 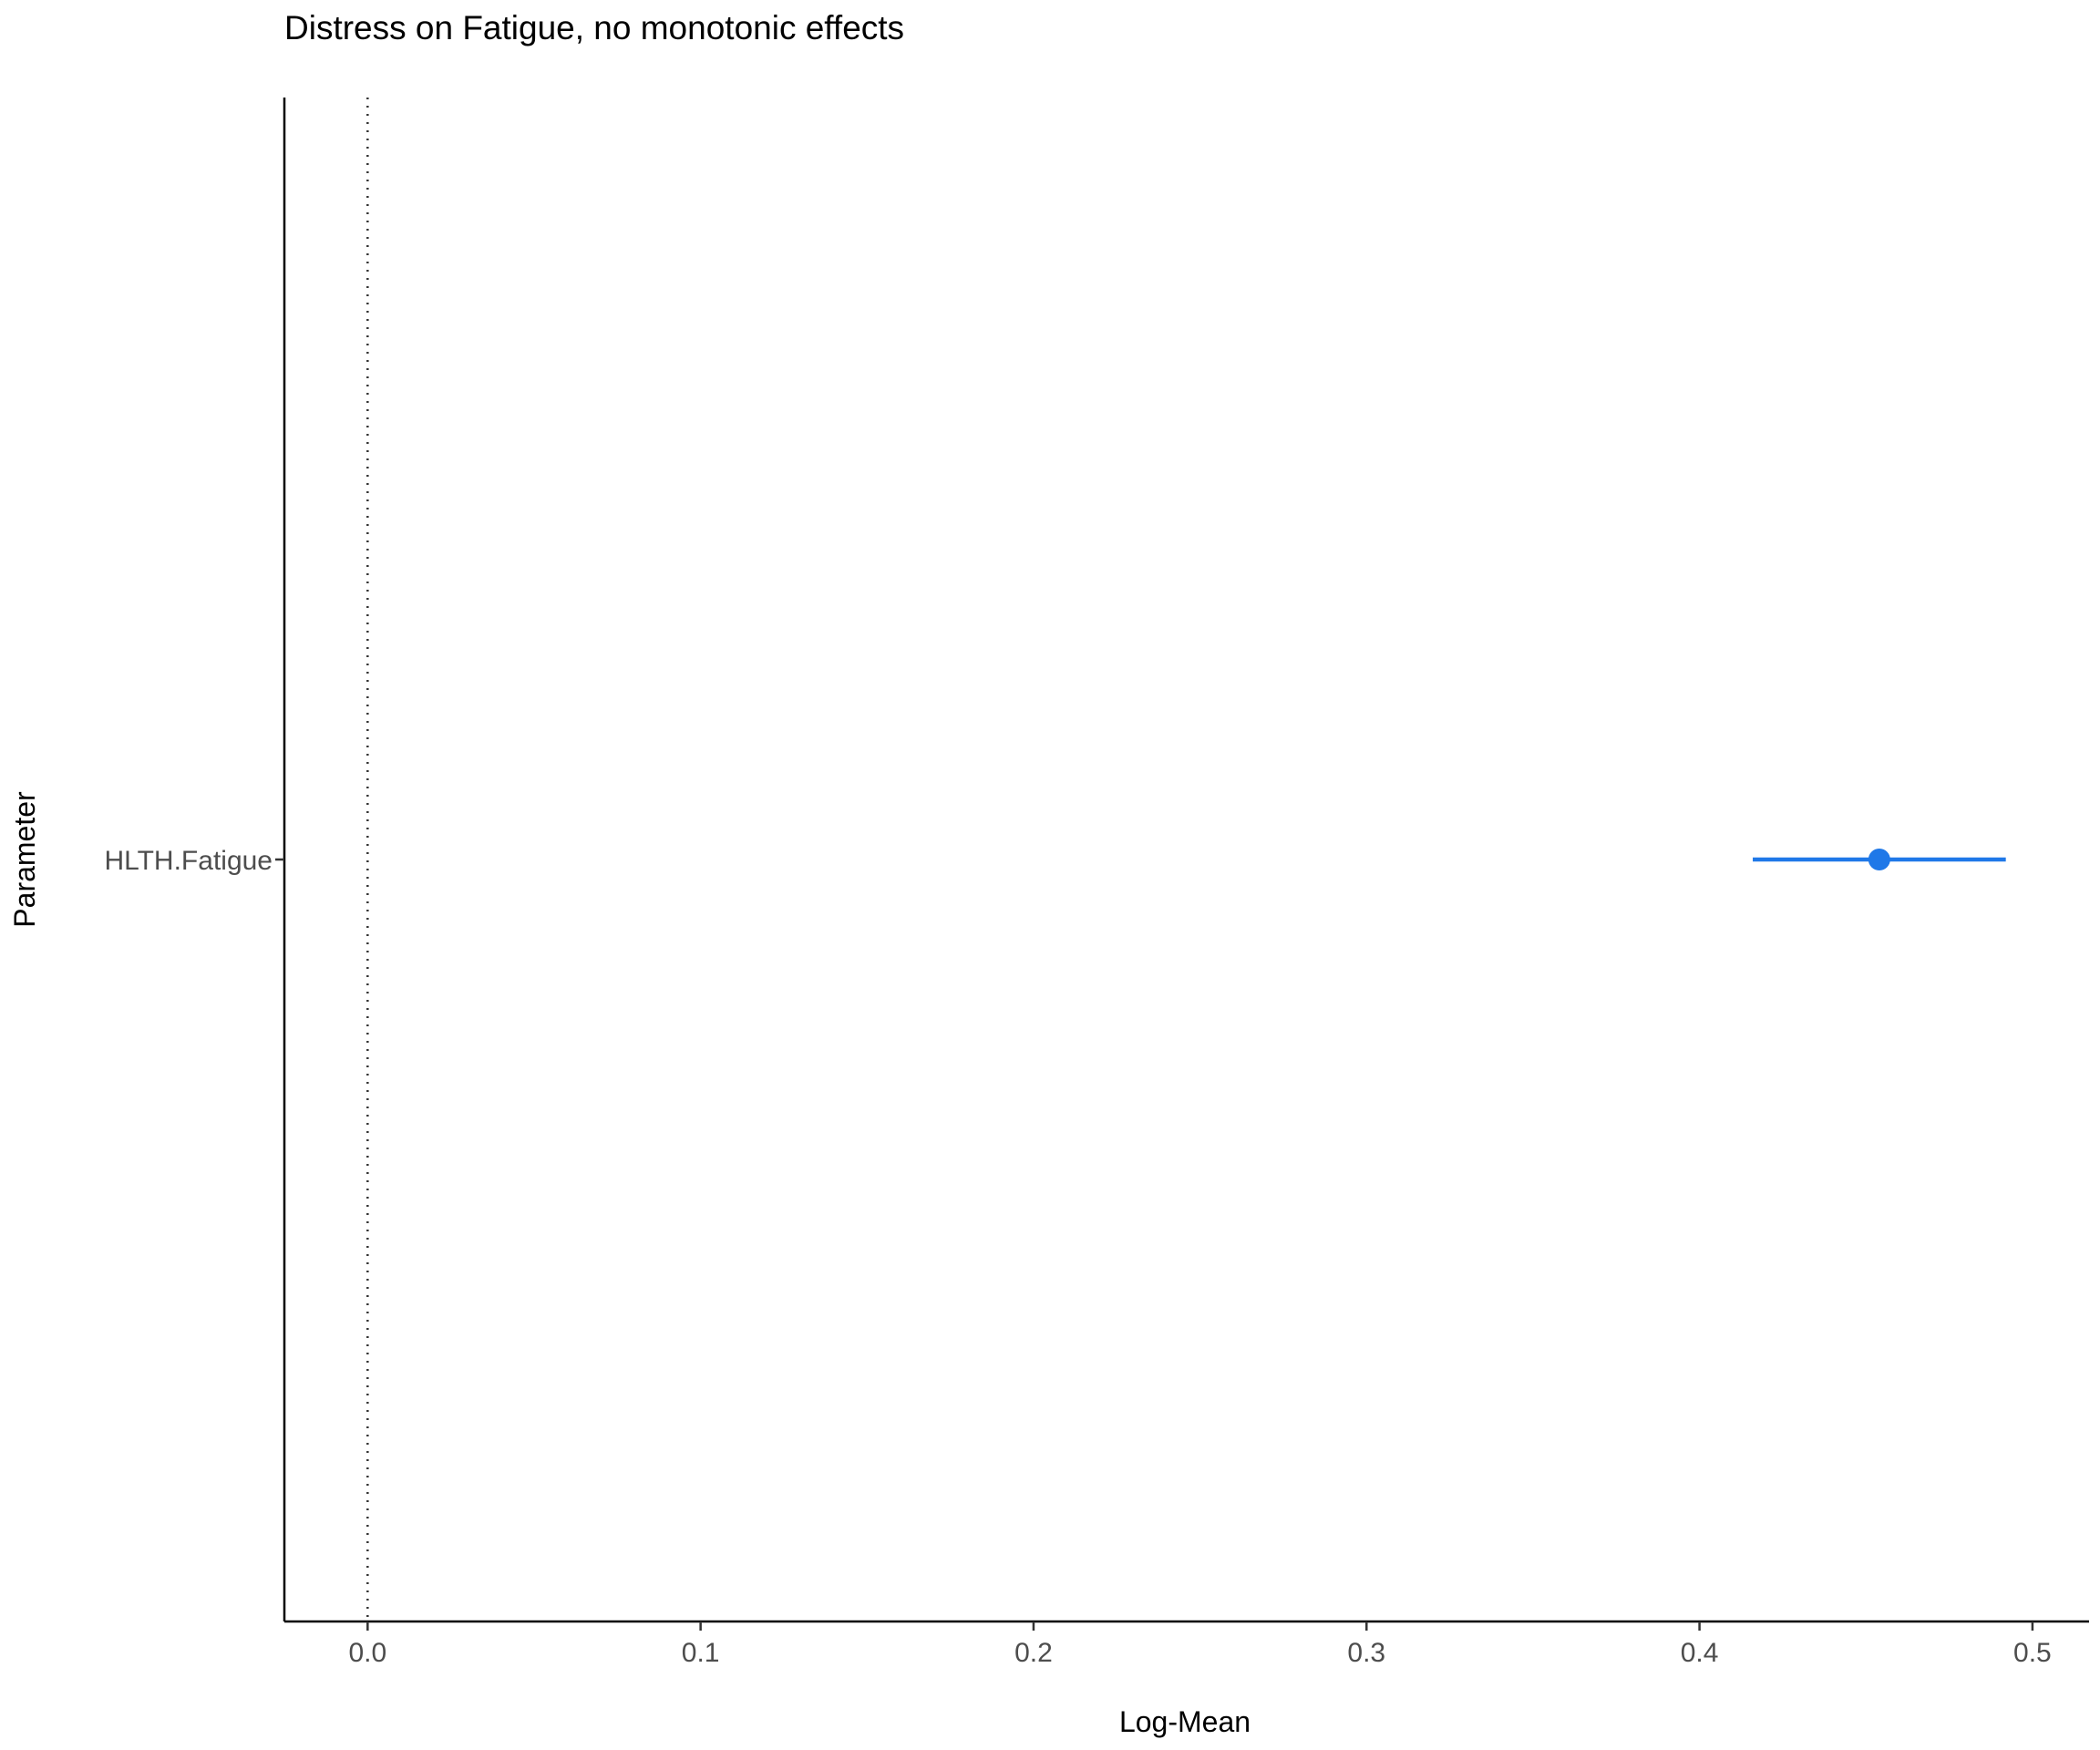 I want to click on x-tick-label: 0.1, so click(x=701, y=1653).